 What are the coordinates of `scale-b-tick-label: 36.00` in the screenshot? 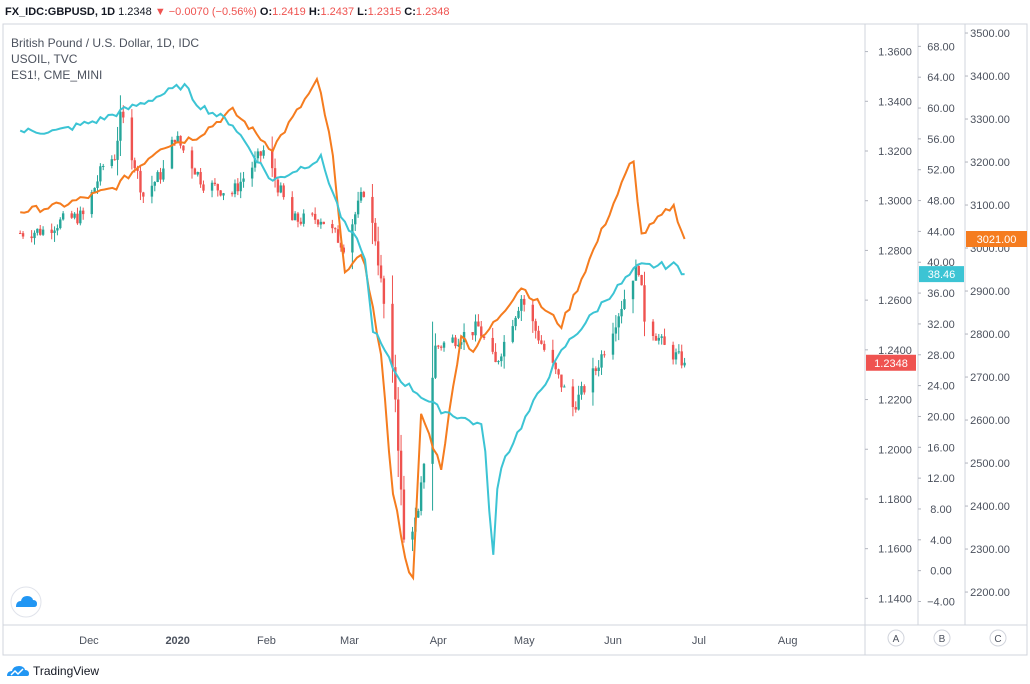 It's located at (941, 294).